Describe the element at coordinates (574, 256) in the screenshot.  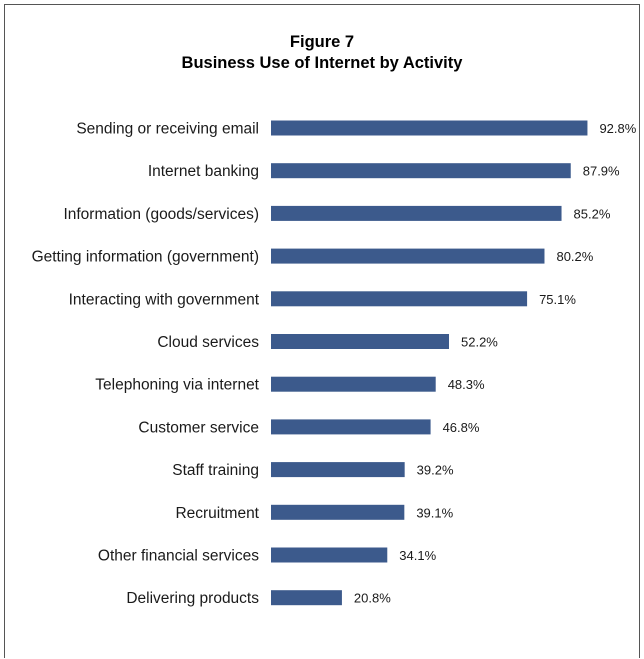
I see `value-label: 80.2%` at that location.